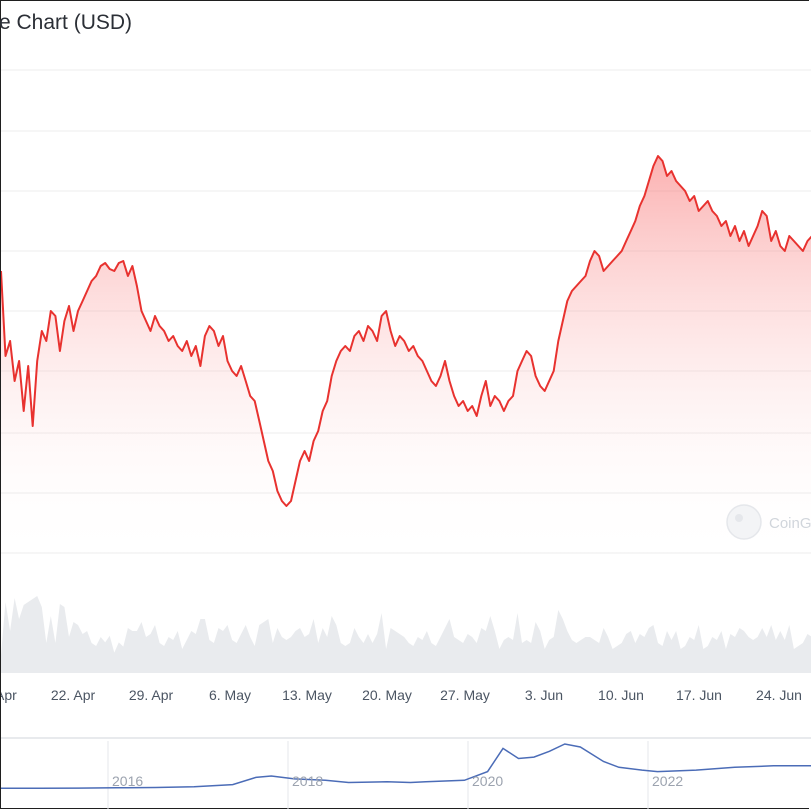 Image resolution: width=811 pixels, height=812 pixels. What do you see at coordinates (699, 695) in the screenshot?
I see `x-tick-label: 17. Jun` at bounding box center [699, 695].